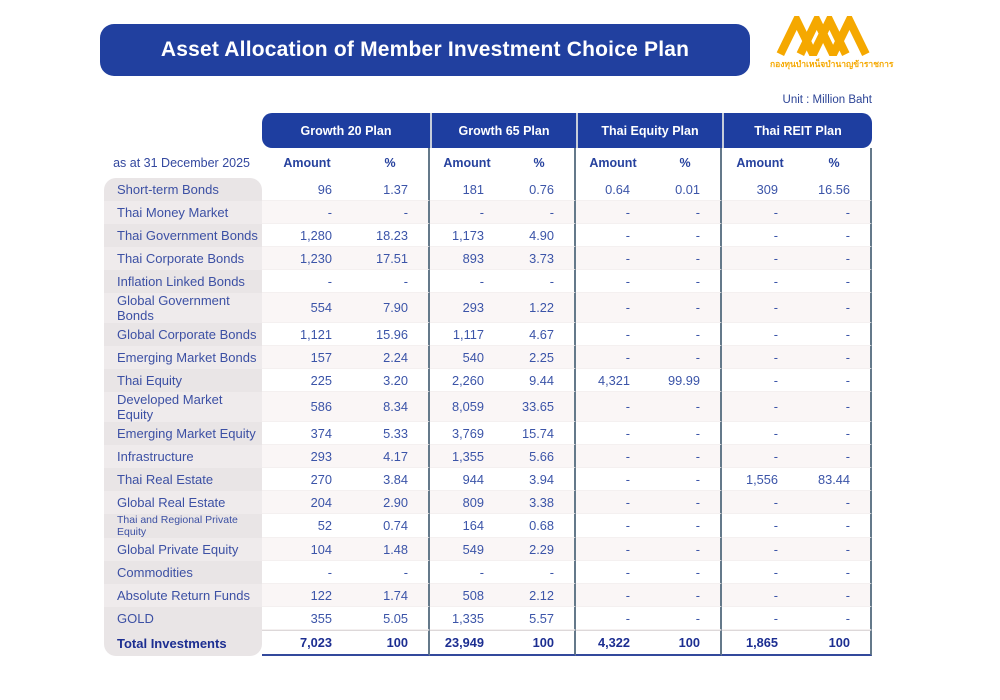  What do you see at coordinates (467, 526) in the screenshot?
I see `amount-cell: 164` at bounding box center [467, 526].